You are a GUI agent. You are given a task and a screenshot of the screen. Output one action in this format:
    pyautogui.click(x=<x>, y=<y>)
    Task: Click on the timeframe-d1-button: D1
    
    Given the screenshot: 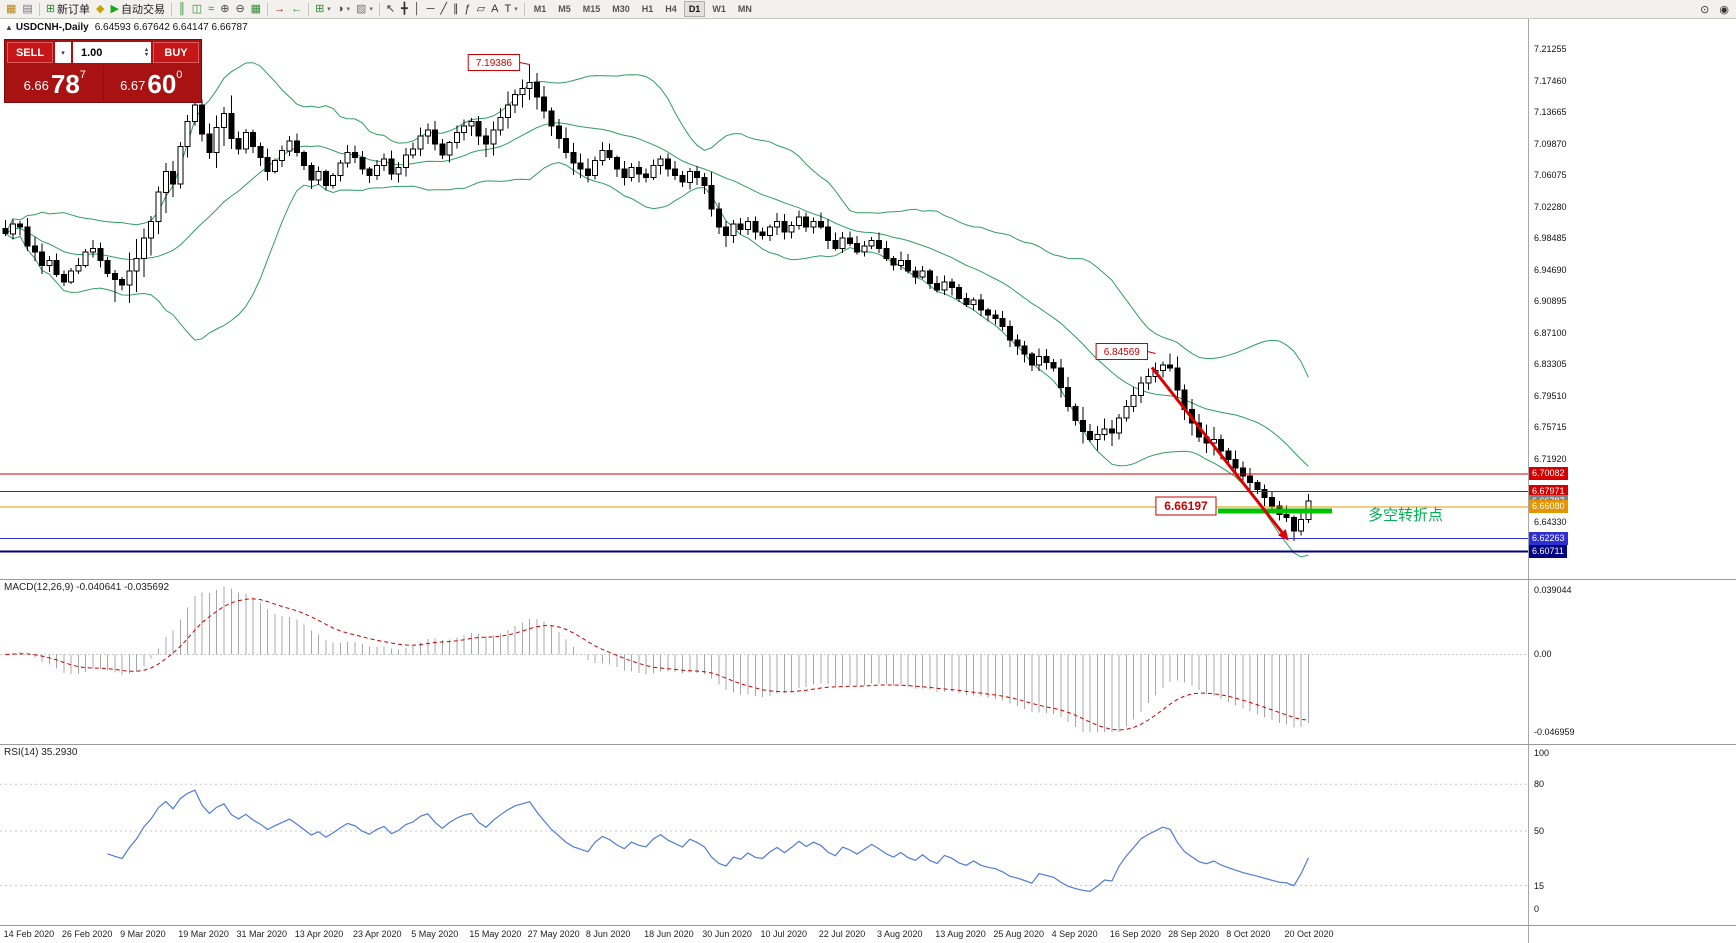 What is the action you would take?
    pyautogui.click(x=694, y=9)
    